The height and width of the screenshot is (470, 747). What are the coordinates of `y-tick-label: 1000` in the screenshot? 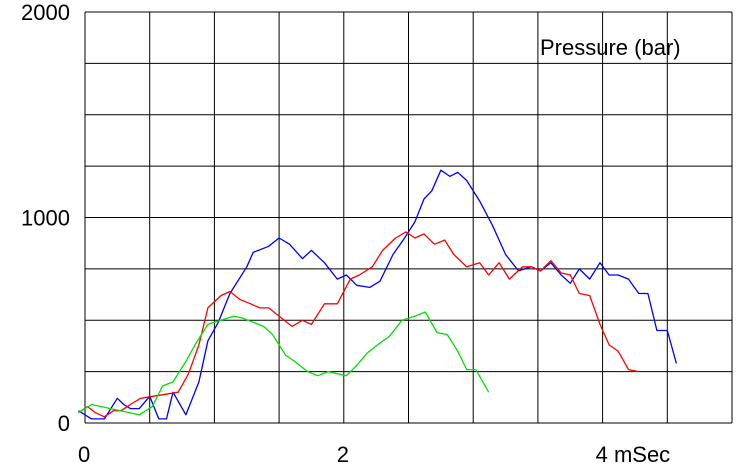 It's located at (45, 218).